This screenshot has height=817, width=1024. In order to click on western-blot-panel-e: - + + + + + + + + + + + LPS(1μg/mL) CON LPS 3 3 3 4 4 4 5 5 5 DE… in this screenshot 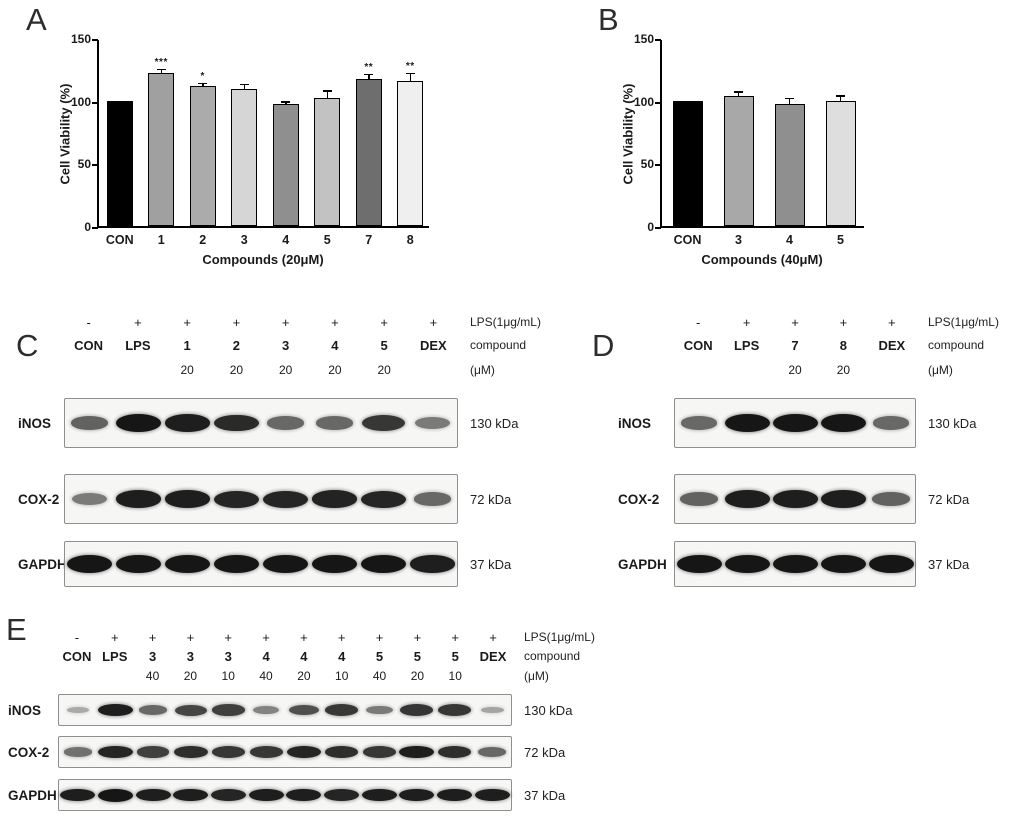, I will do `click(300, 715)`.